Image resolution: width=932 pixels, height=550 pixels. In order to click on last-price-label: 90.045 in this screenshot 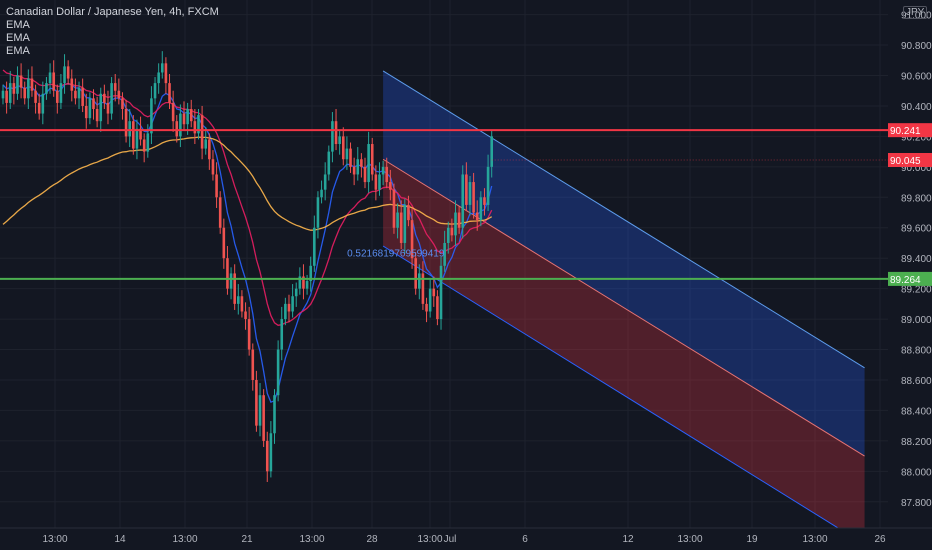, I will do `click(905, 161)`.